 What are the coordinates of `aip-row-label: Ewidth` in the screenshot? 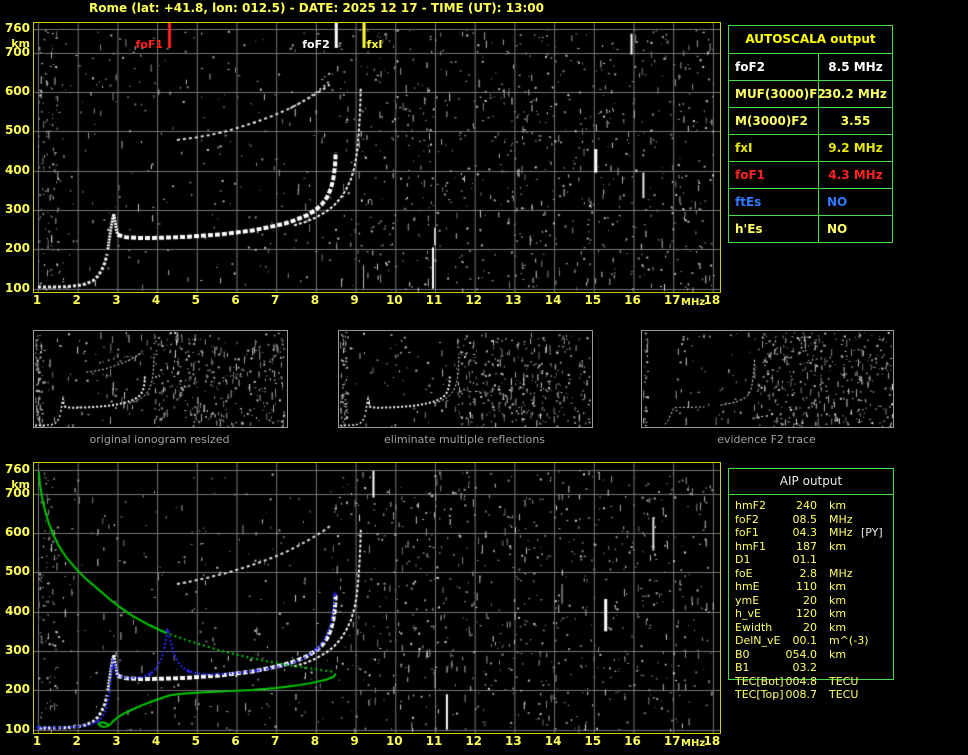 It's located at (754, 627).